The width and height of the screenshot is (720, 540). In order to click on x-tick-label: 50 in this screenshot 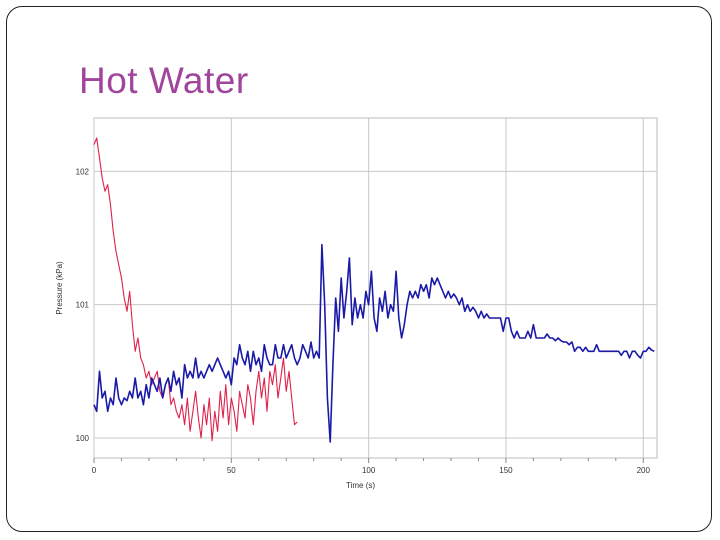, I will do `click(231, 470)`.